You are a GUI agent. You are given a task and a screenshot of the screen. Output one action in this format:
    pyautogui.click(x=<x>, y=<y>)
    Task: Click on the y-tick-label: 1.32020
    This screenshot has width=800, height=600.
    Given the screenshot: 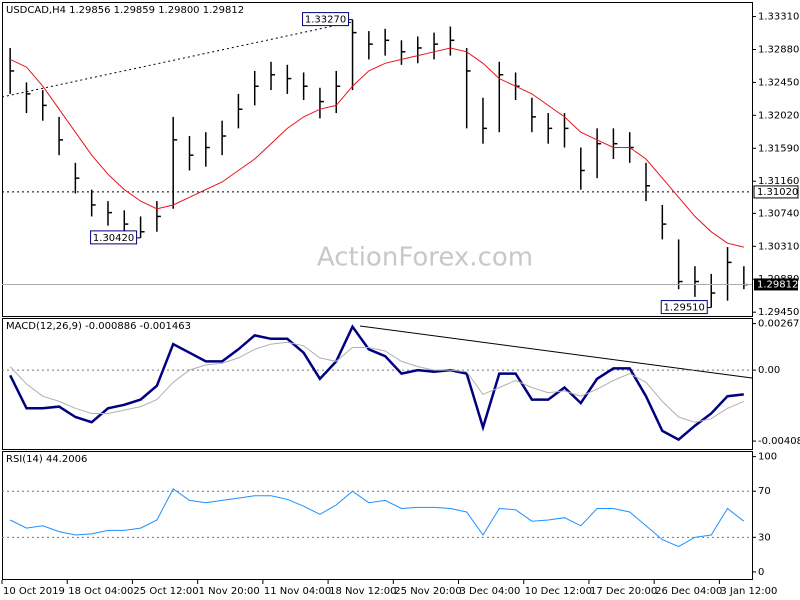 What is the action you would take?
    pyautogui.click(x=778, y=115)
    